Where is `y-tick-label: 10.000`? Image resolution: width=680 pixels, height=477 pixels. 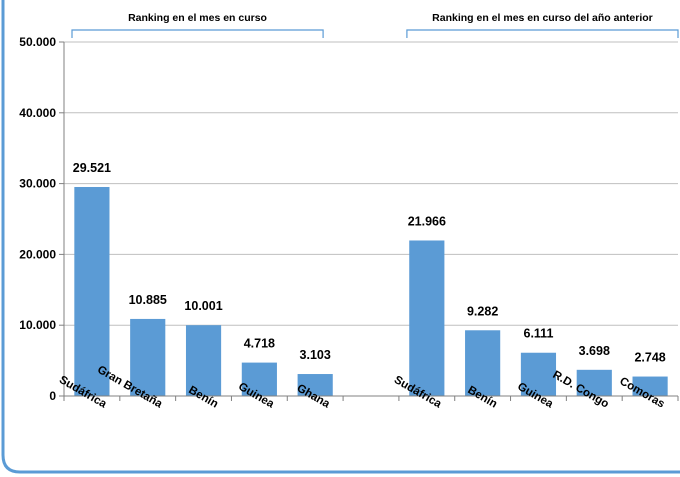
y-tick-label: 10.000 is located at coordinates (37, 325).